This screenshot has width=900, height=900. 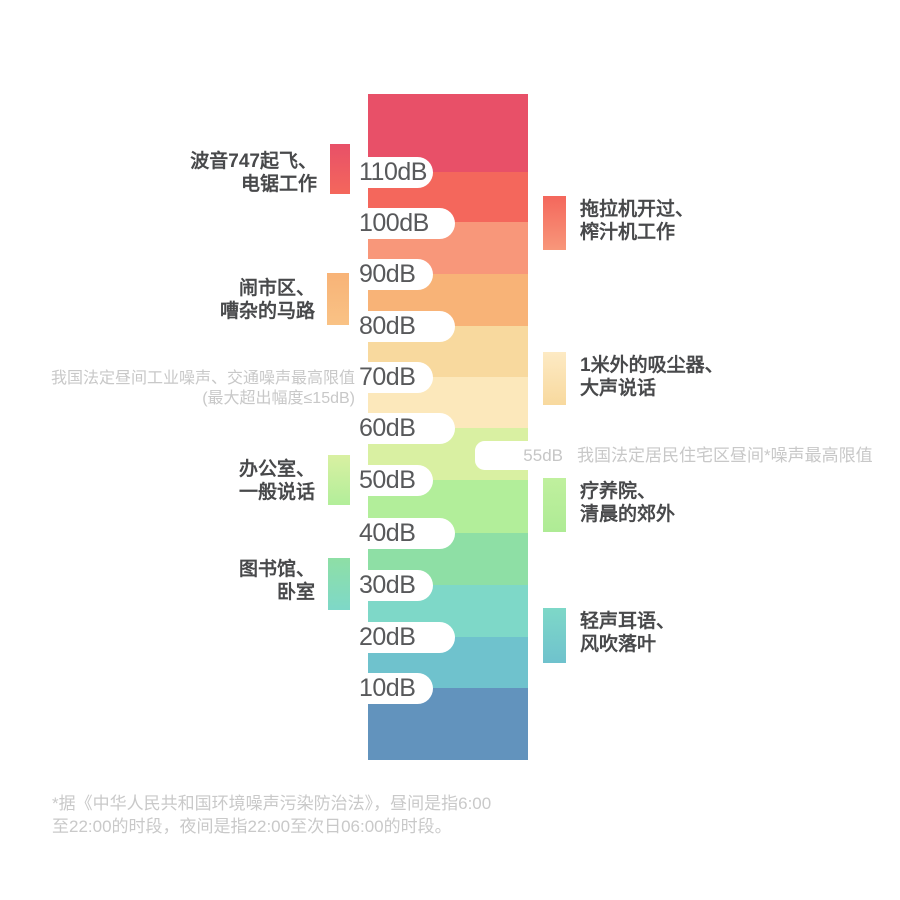 What do you see at coordinates (628, 514) in the screenshot?
I see `annotation-line: 清晨的郊外` at bounding box center [628, 514].